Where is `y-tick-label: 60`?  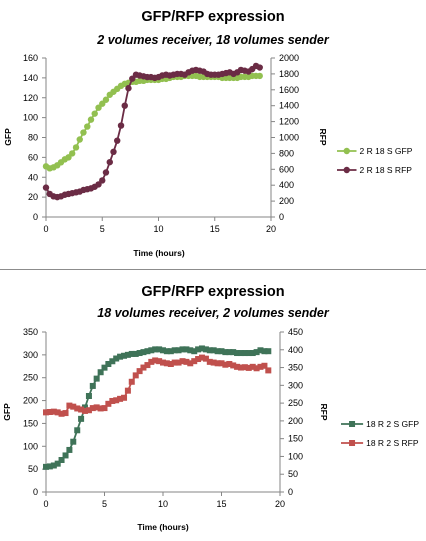
y-tick-label: 60 is located at coordinates (33, 157).